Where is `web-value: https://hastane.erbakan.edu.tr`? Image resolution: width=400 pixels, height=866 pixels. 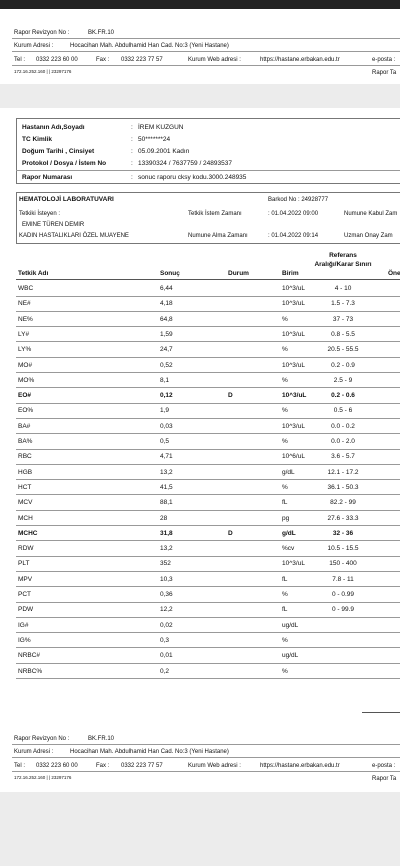
web-value: https://hastane.erbakan.edu.tr is located at coordinates (300, 60).